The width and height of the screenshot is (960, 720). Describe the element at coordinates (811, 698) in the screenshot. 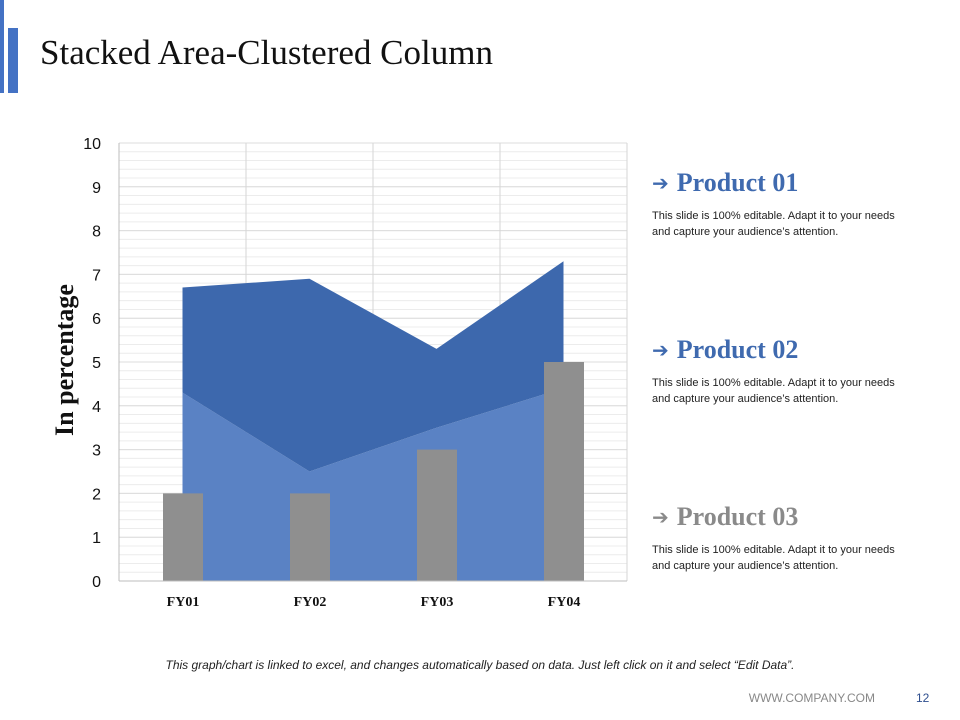

I see `footer-url: WWW.COMPANY.COM` at that location.